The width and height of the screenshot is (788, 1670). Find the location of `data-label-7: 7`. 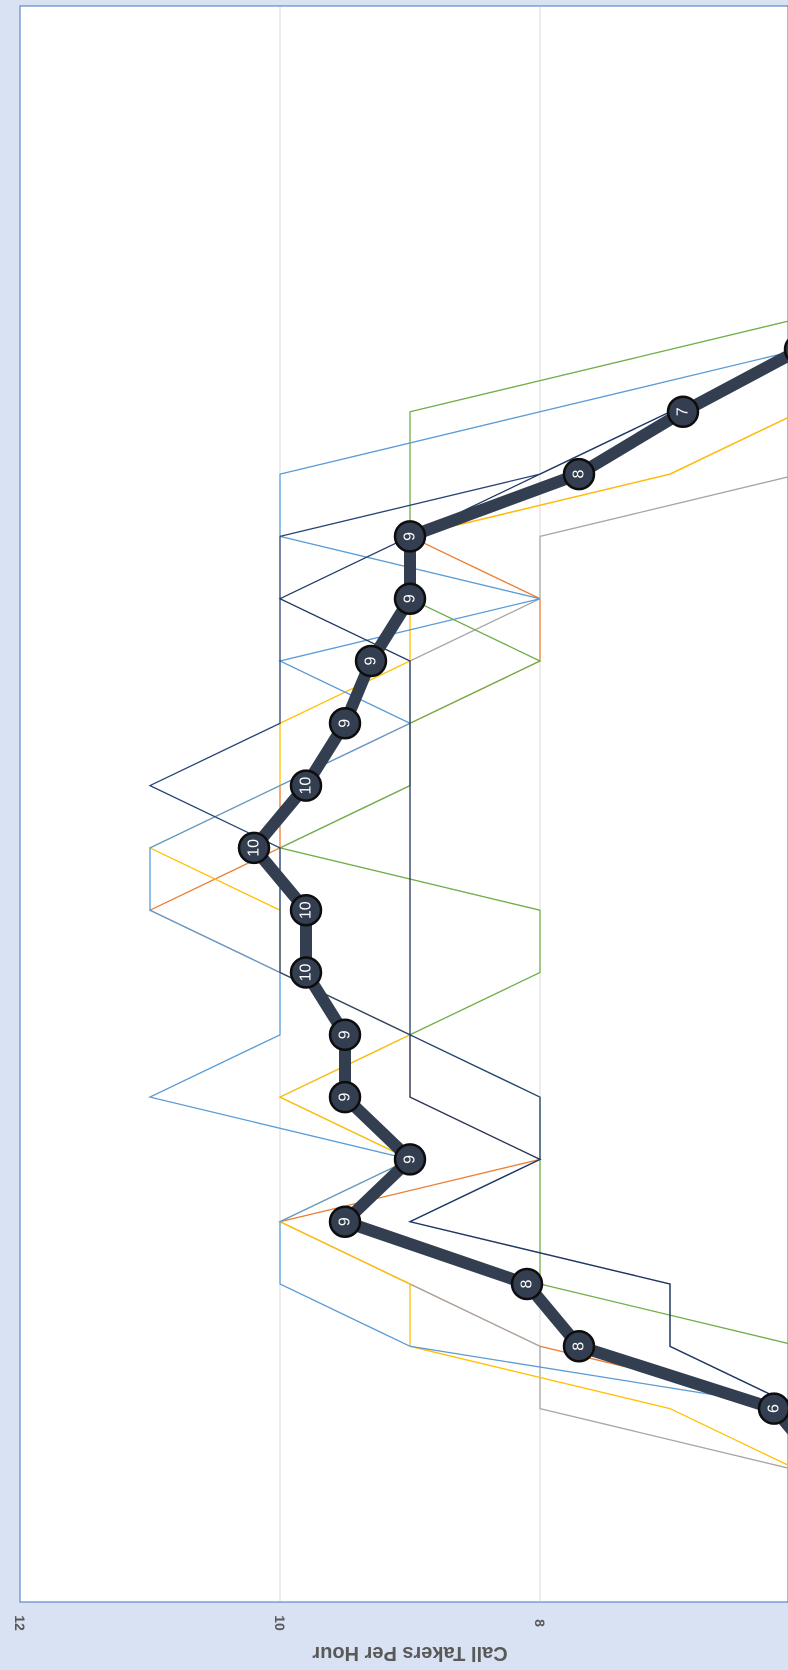

data-label-7: 7 is located at coordinates (683, 411).